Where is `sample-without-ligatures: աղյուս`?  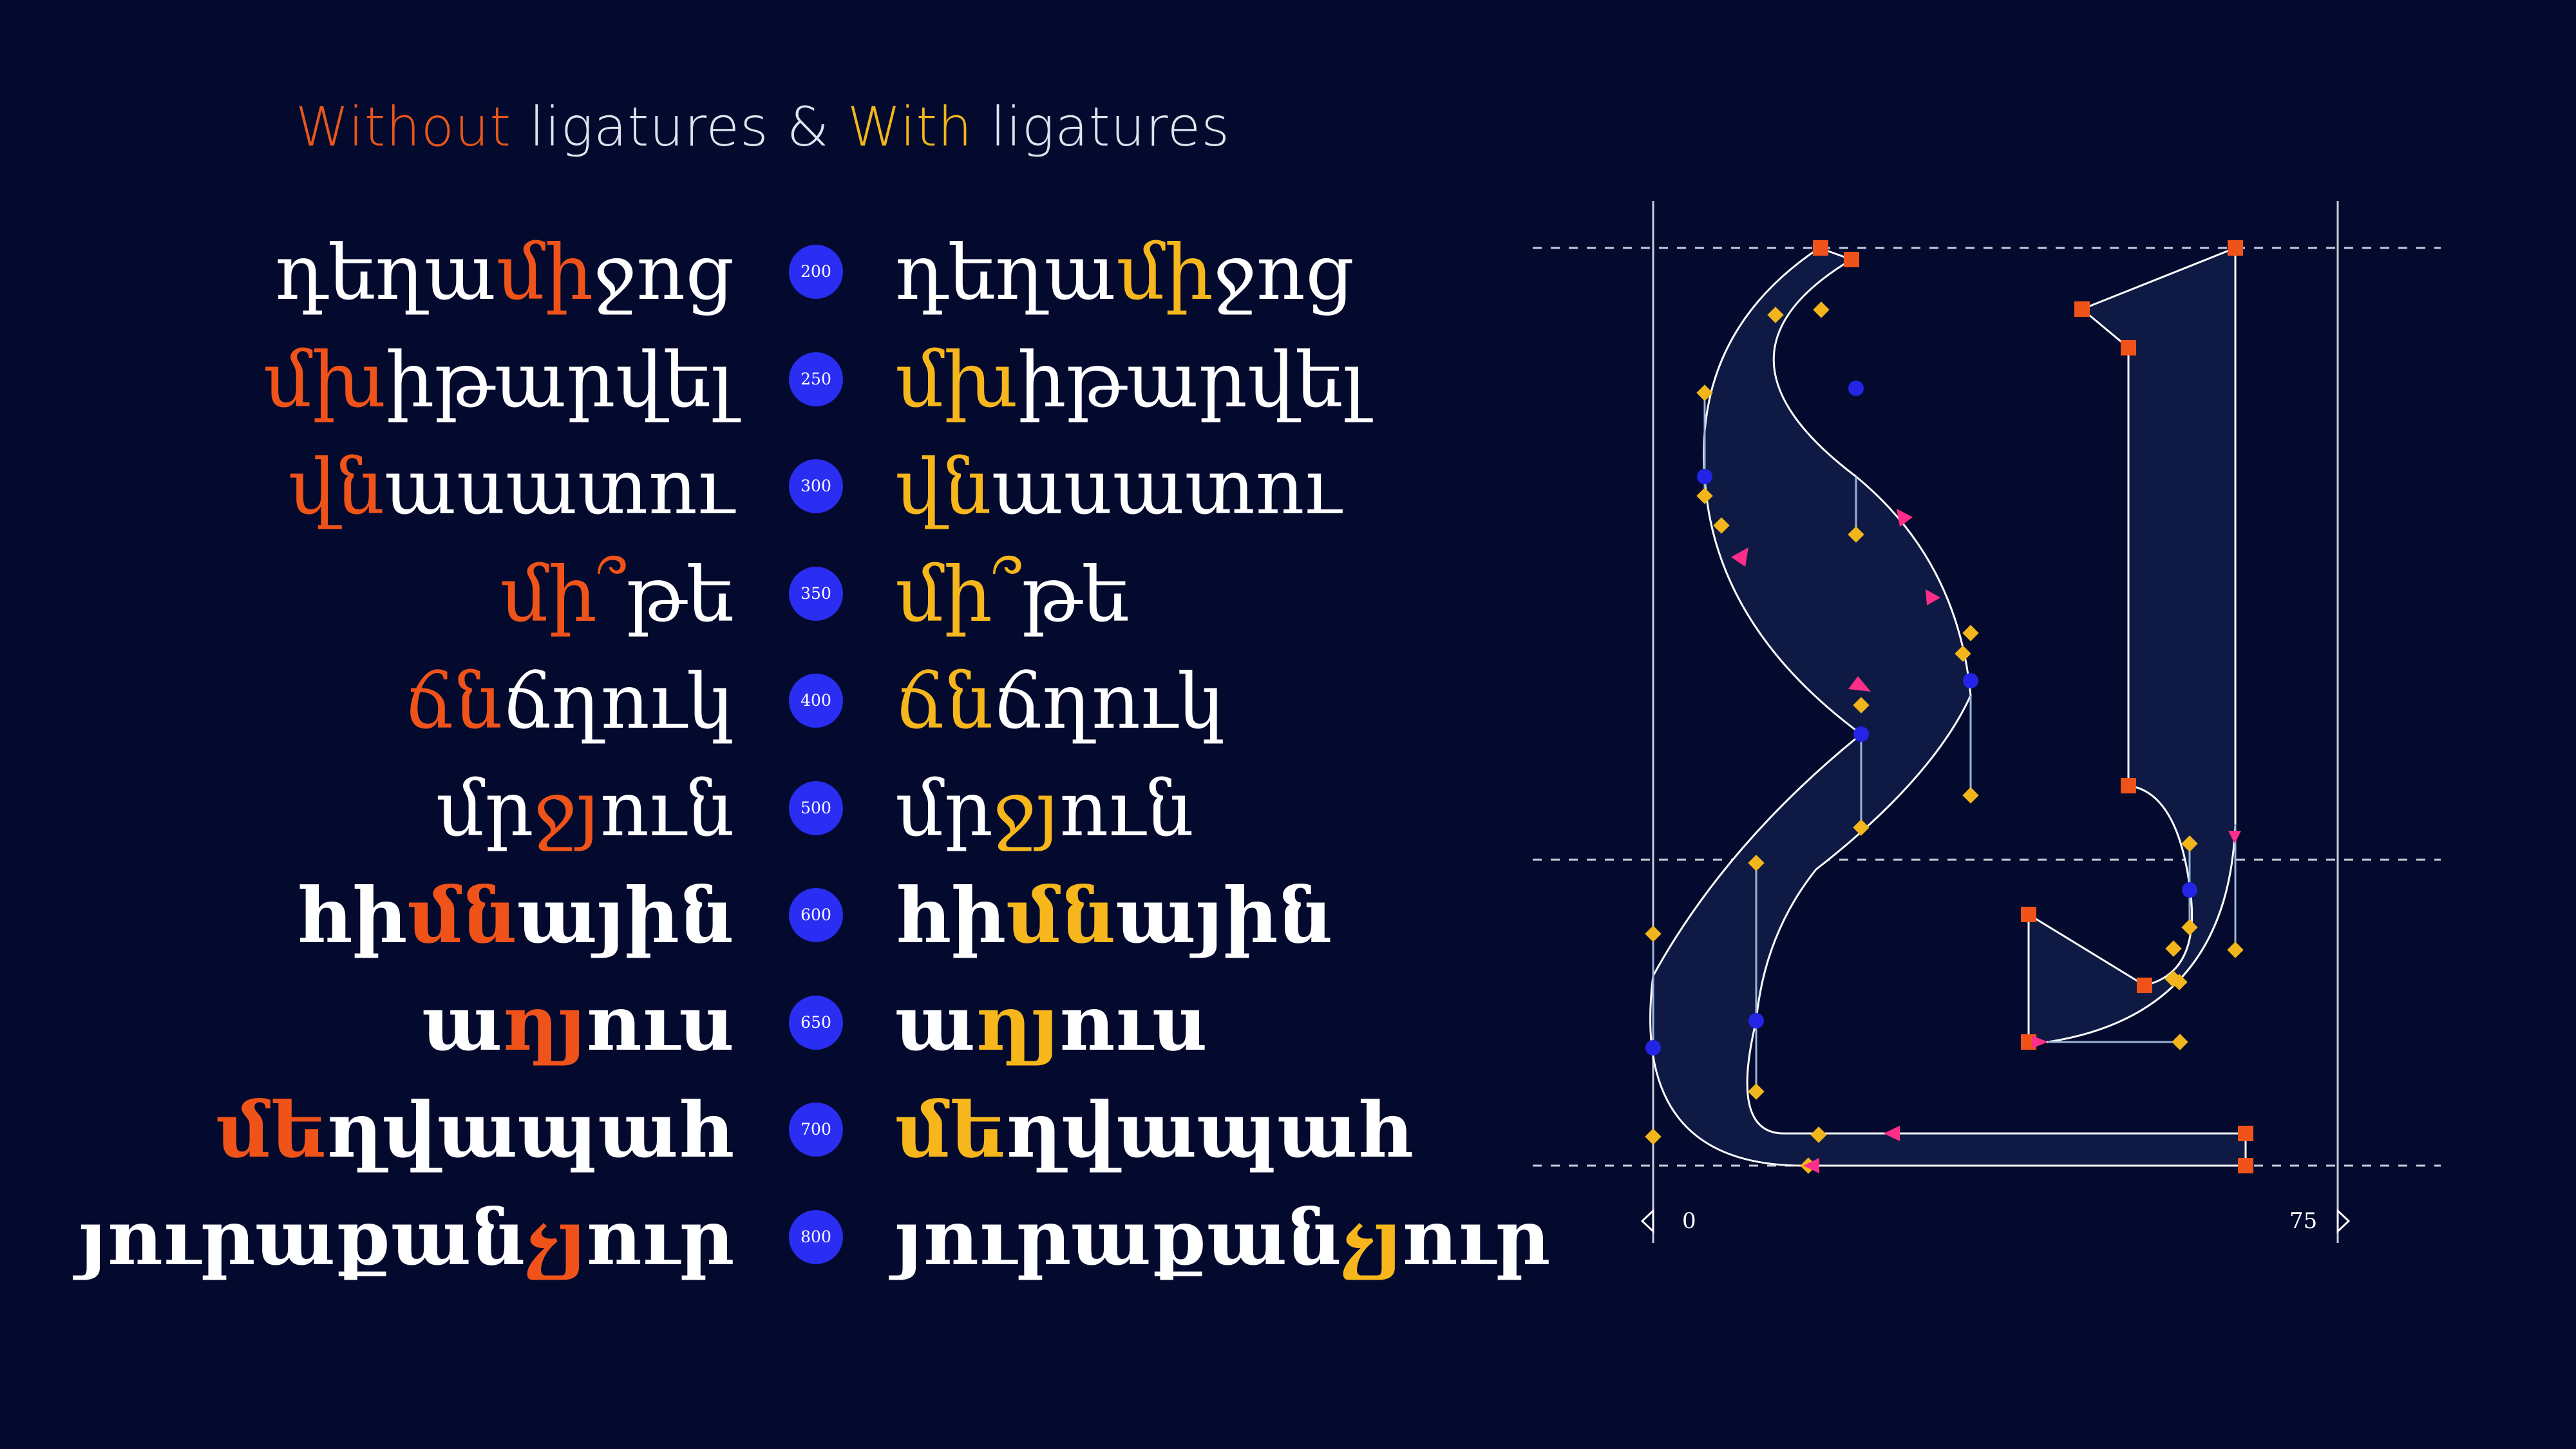
sample-without-ligatures: աղյուս is located at coordinates (578, 1023).